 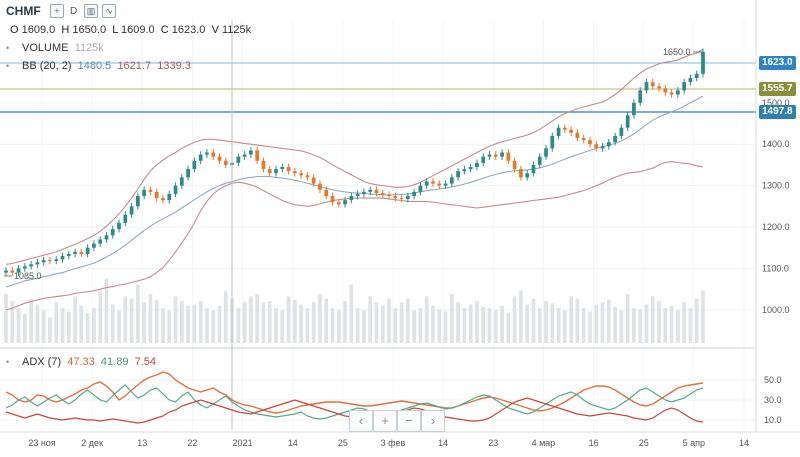 What do you see at coordinates (74, 11) in the screenshot?
I see `timeframe-button: D` at bounding box center [74, 11].